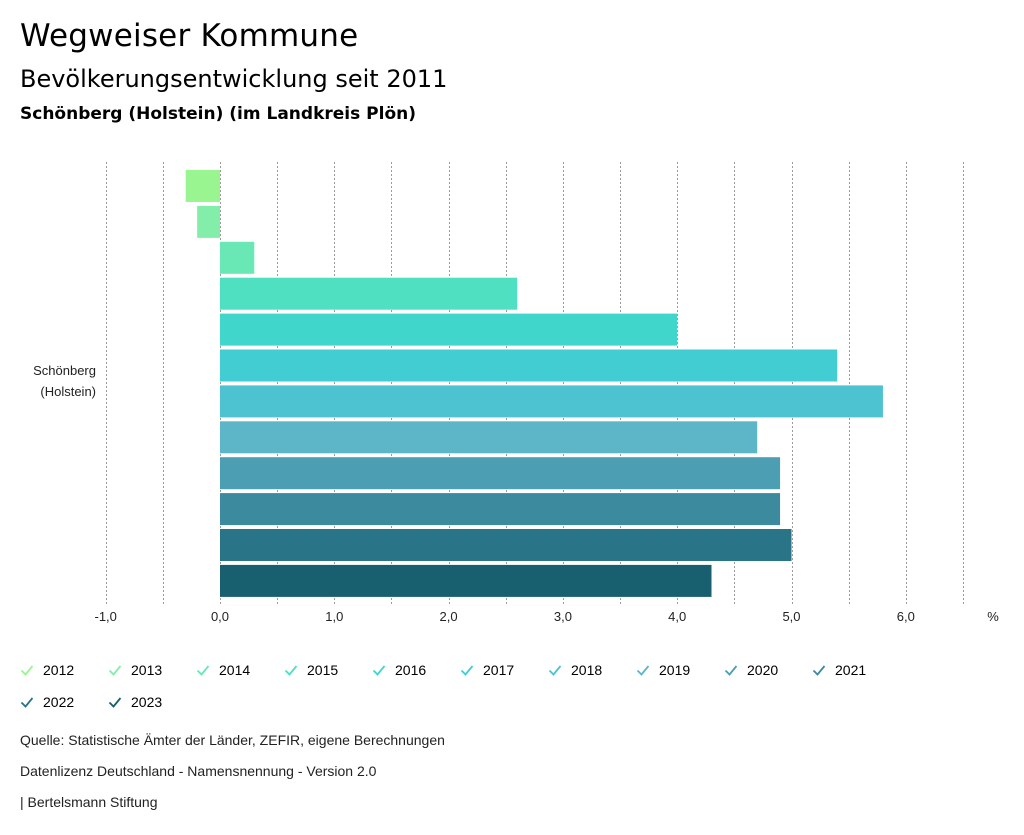 The width and height of the screenshot is (1024, 835). Describe the element at coordinates (529, 365) in the screenshot. I see `bar-2017` at that location.